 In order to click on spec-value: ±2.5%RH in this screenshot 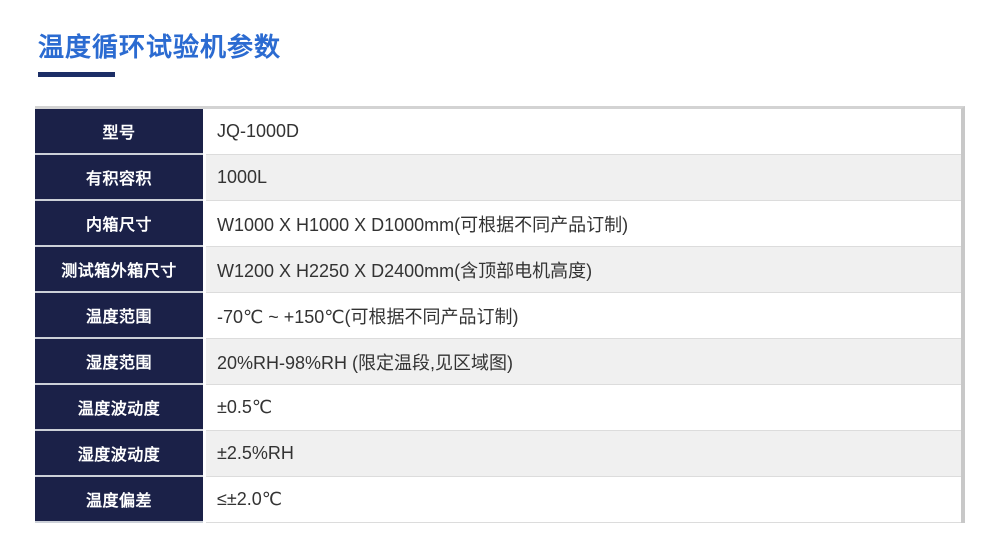, I will do `click(583, 454)`.